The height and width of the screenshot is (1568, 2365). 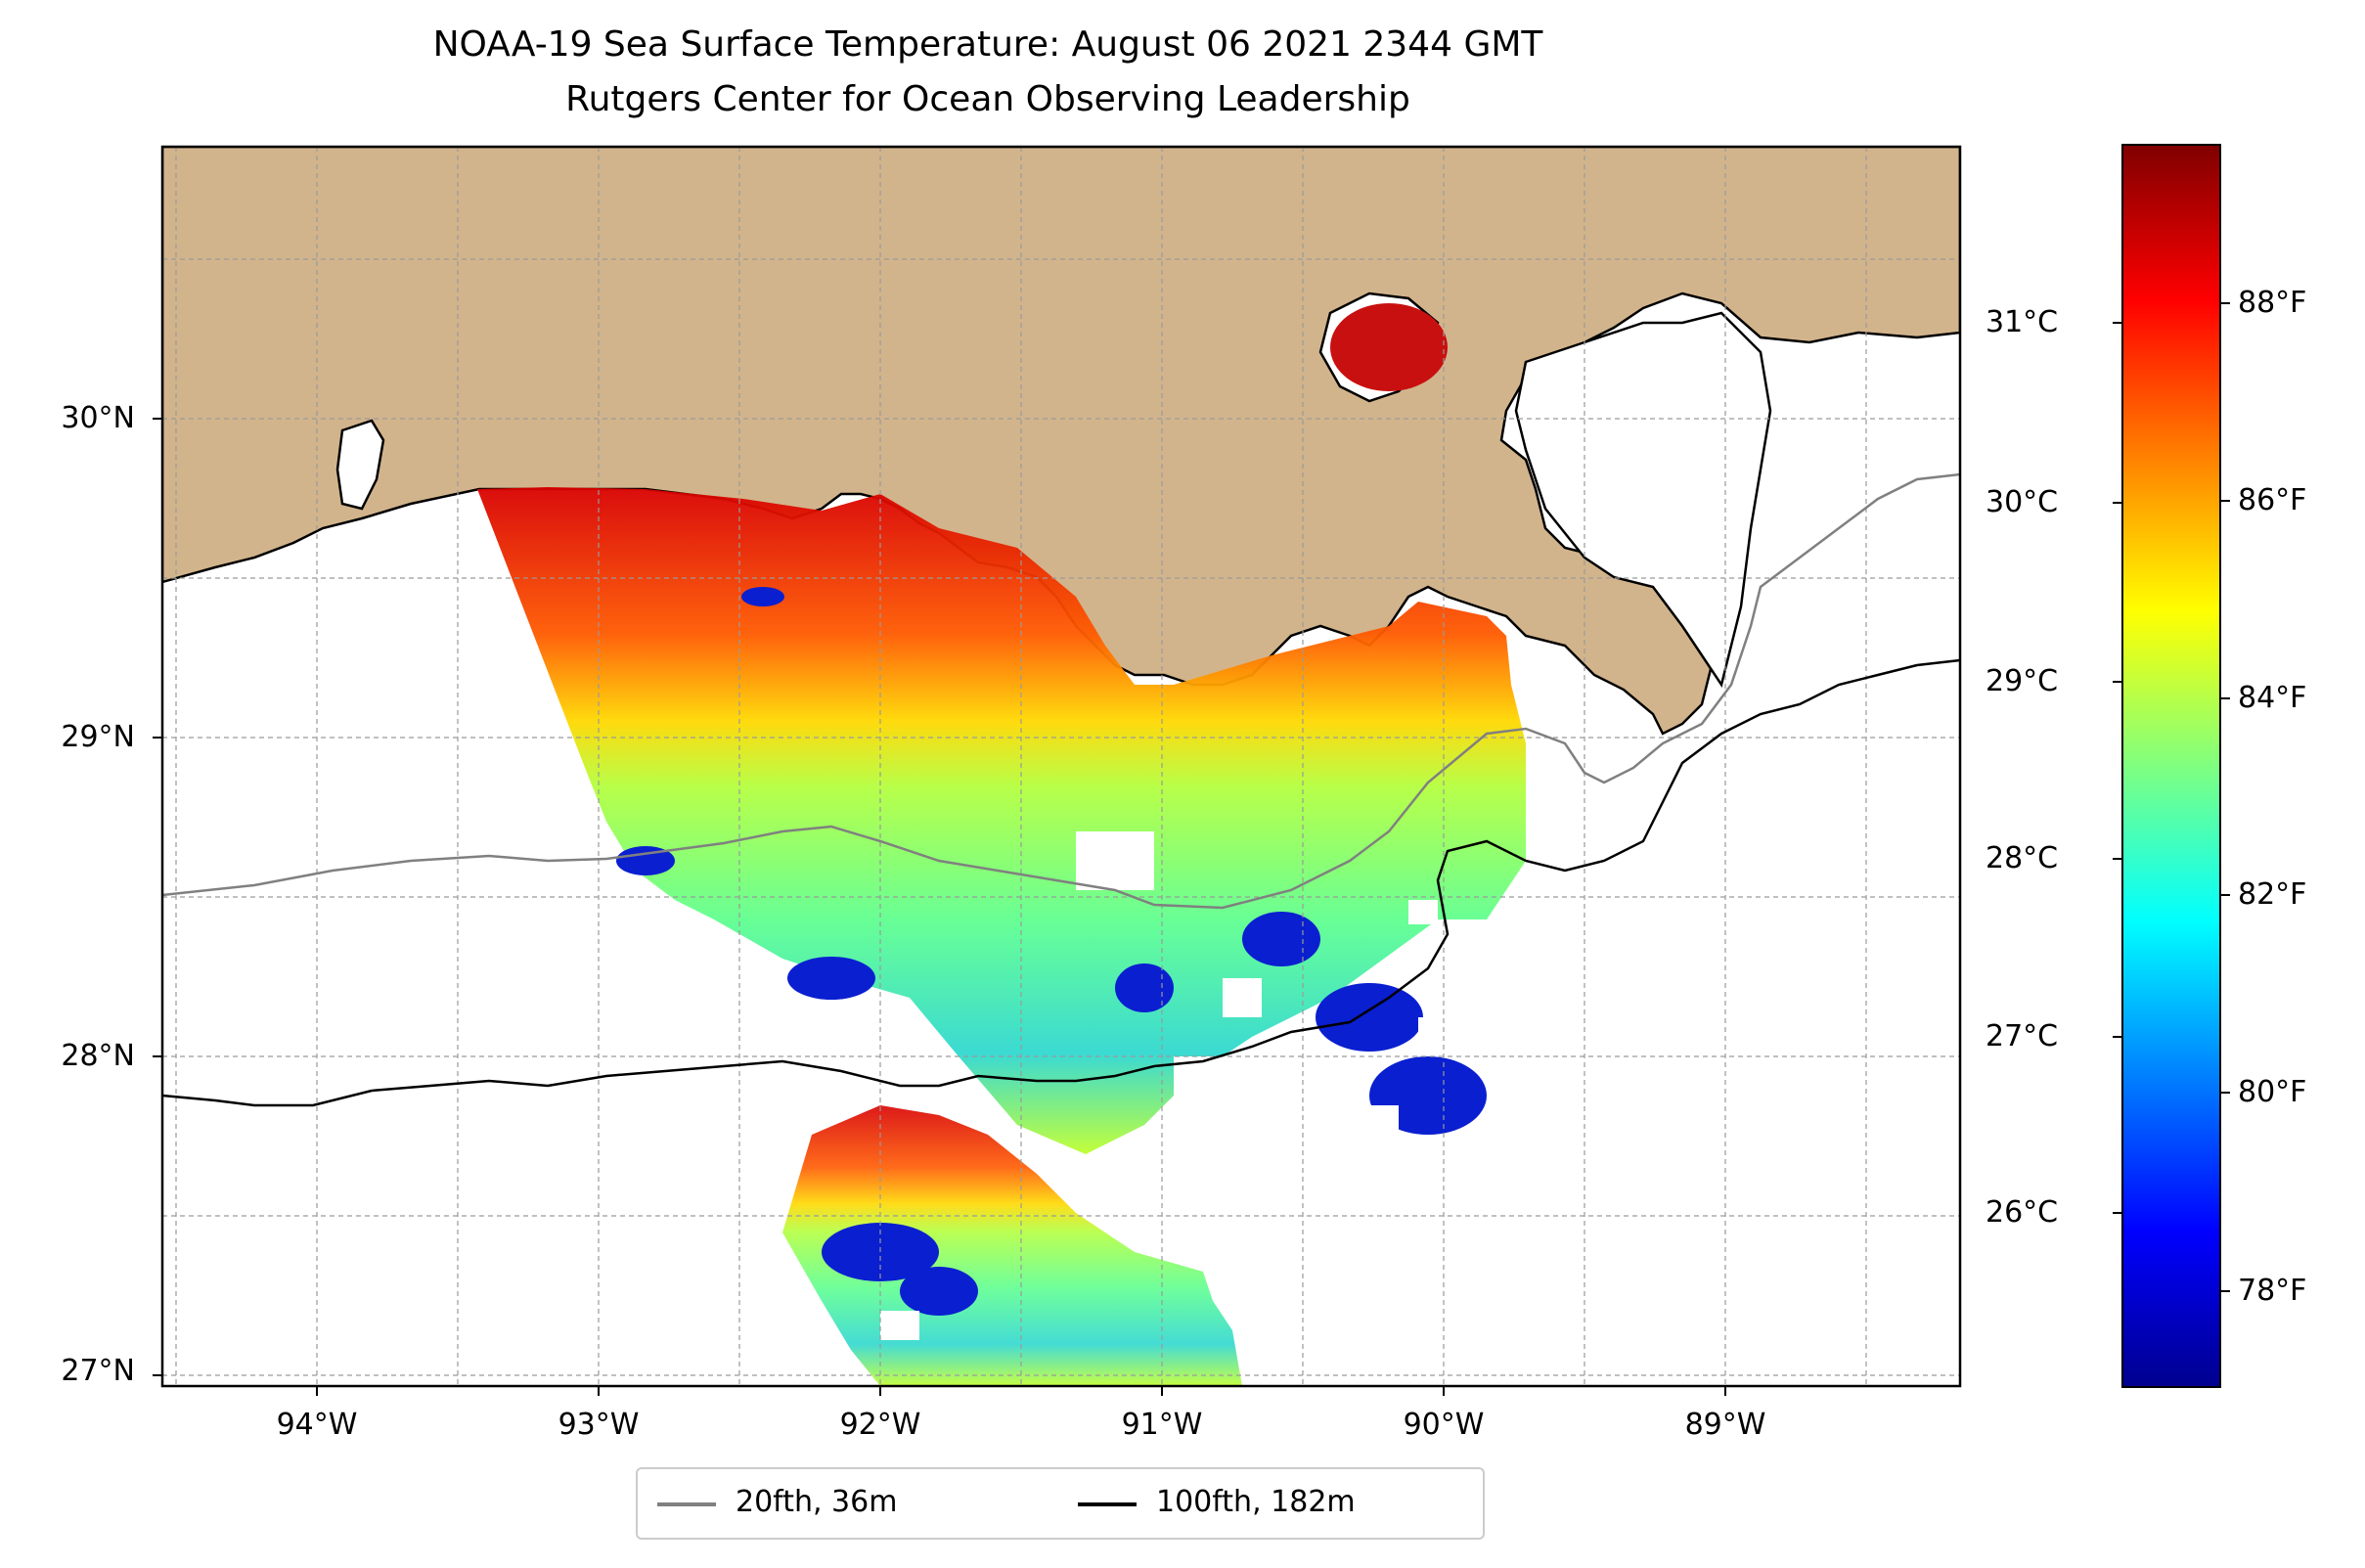 What do you see at coordinates (98, 1056) in the screenshot?
I see `lat-label-28n: 28°N` at bounding box center [98, 1056].